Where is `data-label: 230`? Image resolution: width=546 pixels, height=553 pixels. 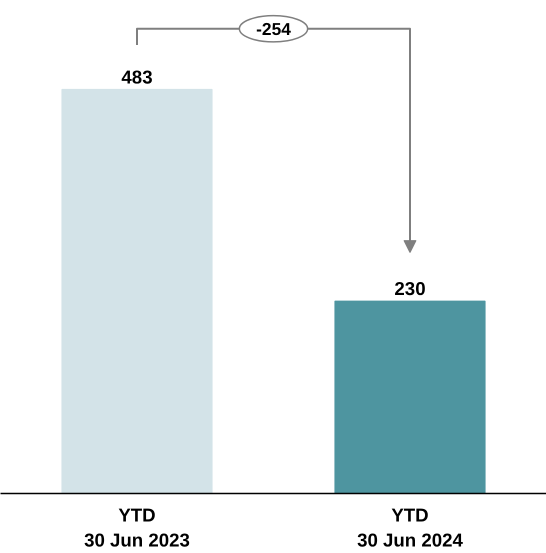 data-label: 230 is located at coordinates (410, 289).